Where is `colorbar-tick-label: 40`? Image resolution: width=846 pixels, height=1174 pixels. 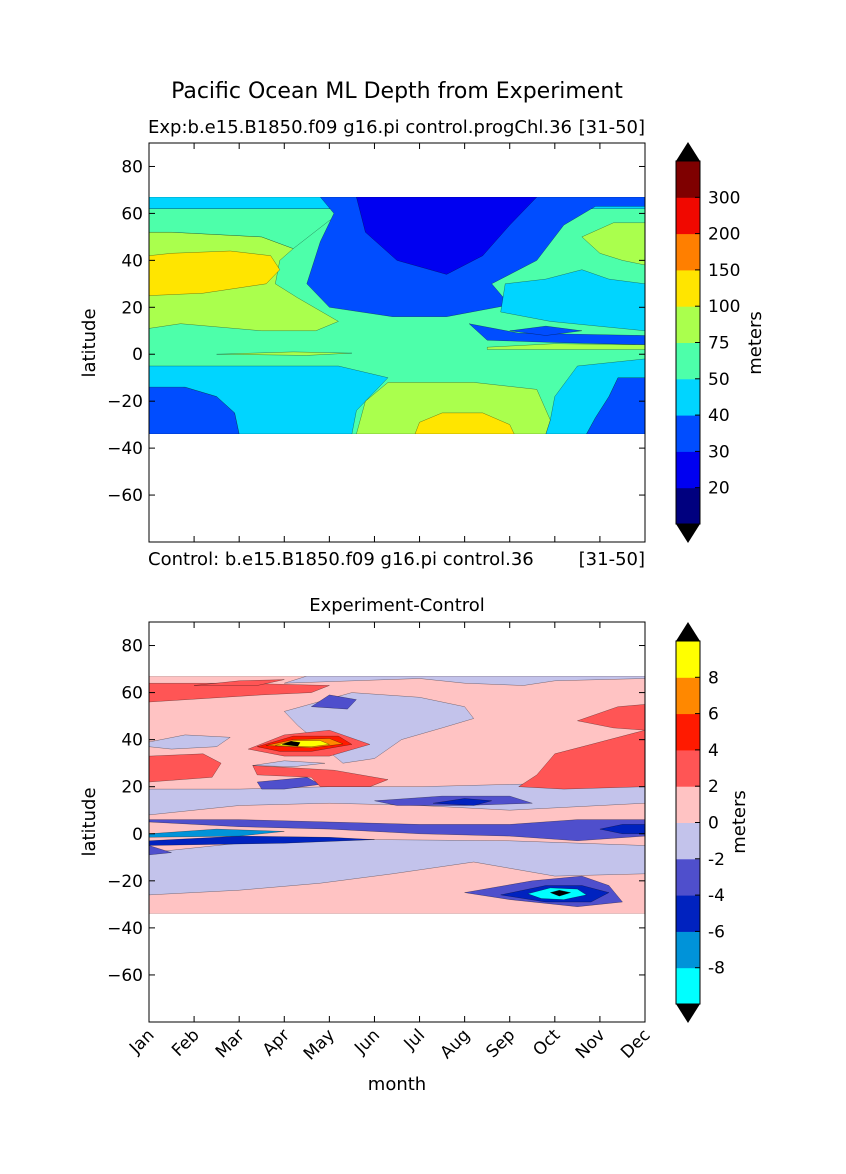
colorbar-tick-label: 40 is located at coordinates (719, 416).